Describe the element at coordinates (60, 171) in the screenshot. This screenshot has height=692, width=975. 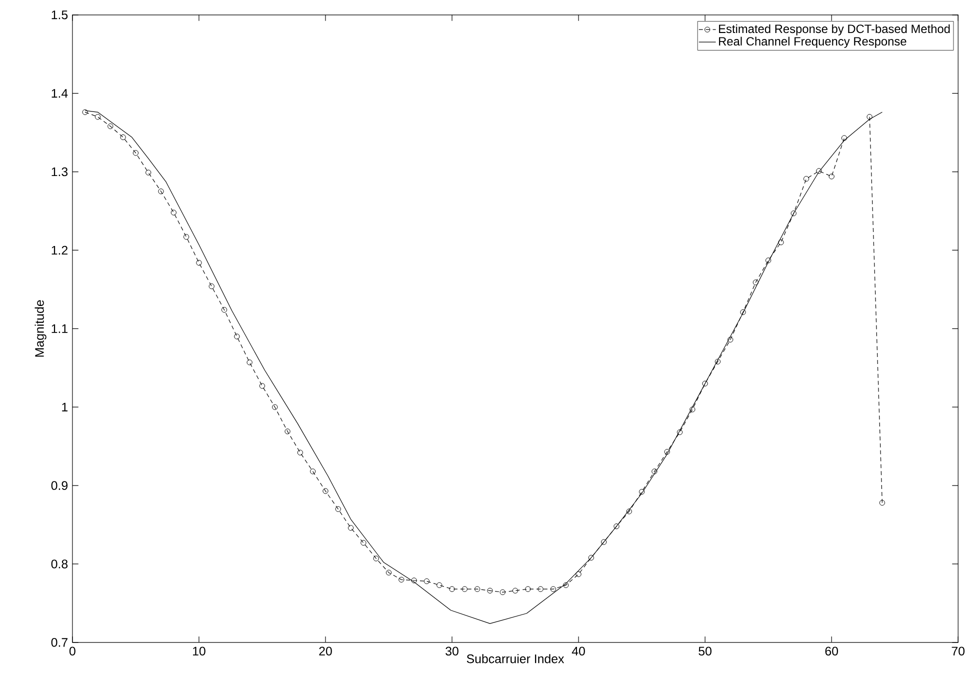
I see `y-tick-label: 1.3` at that location.